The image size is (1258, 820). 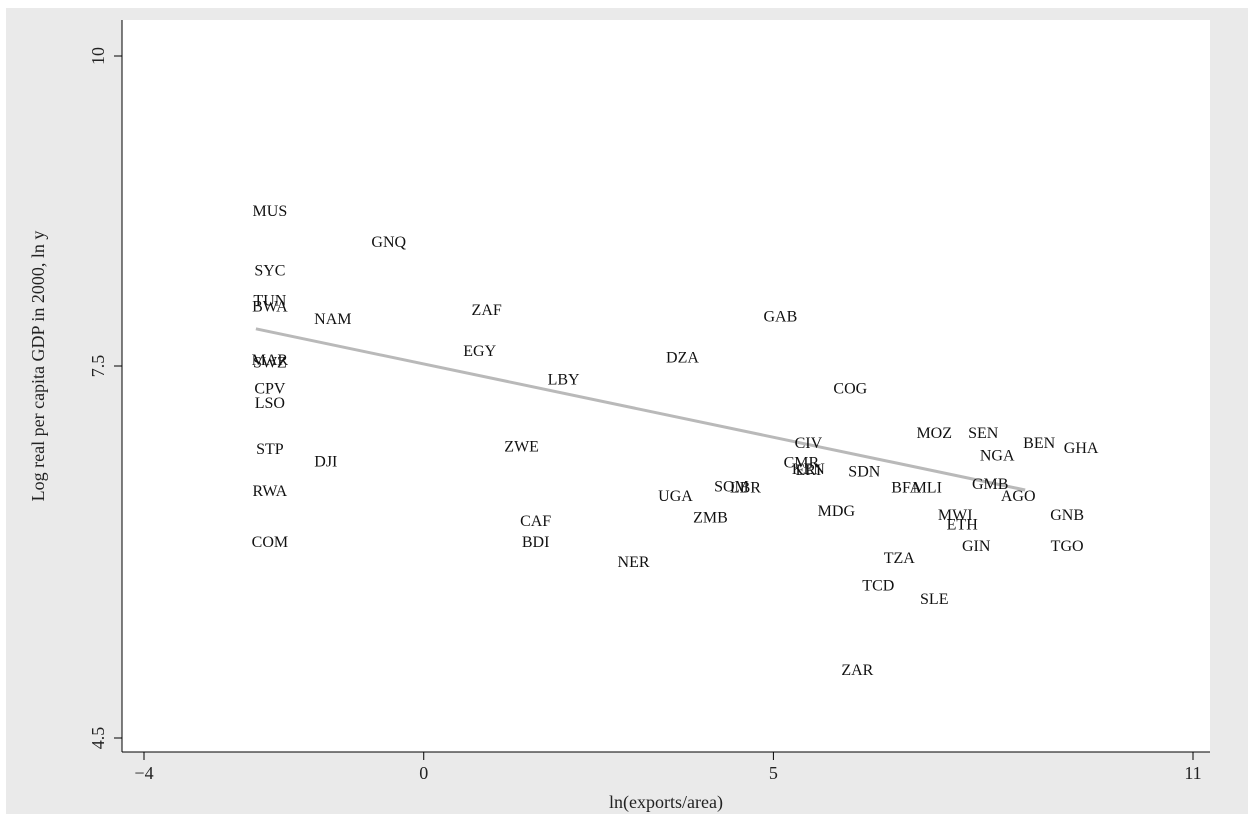 I want to click on point-label-egy: EGY, so click(x=479, y=351).